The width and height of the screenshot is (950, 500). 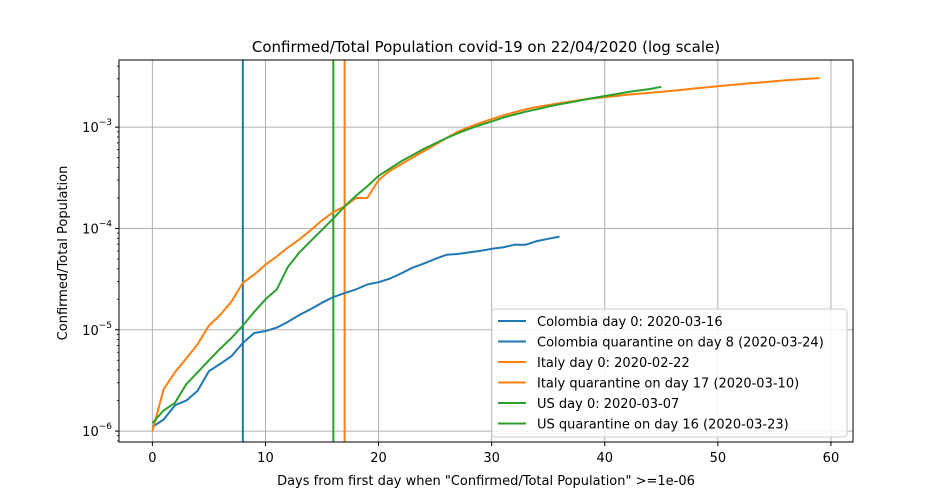 What do you see at coordinates (491, 458) in the screenshot?
I see `x-tick-label: 30` at bounding box center [491, 458].